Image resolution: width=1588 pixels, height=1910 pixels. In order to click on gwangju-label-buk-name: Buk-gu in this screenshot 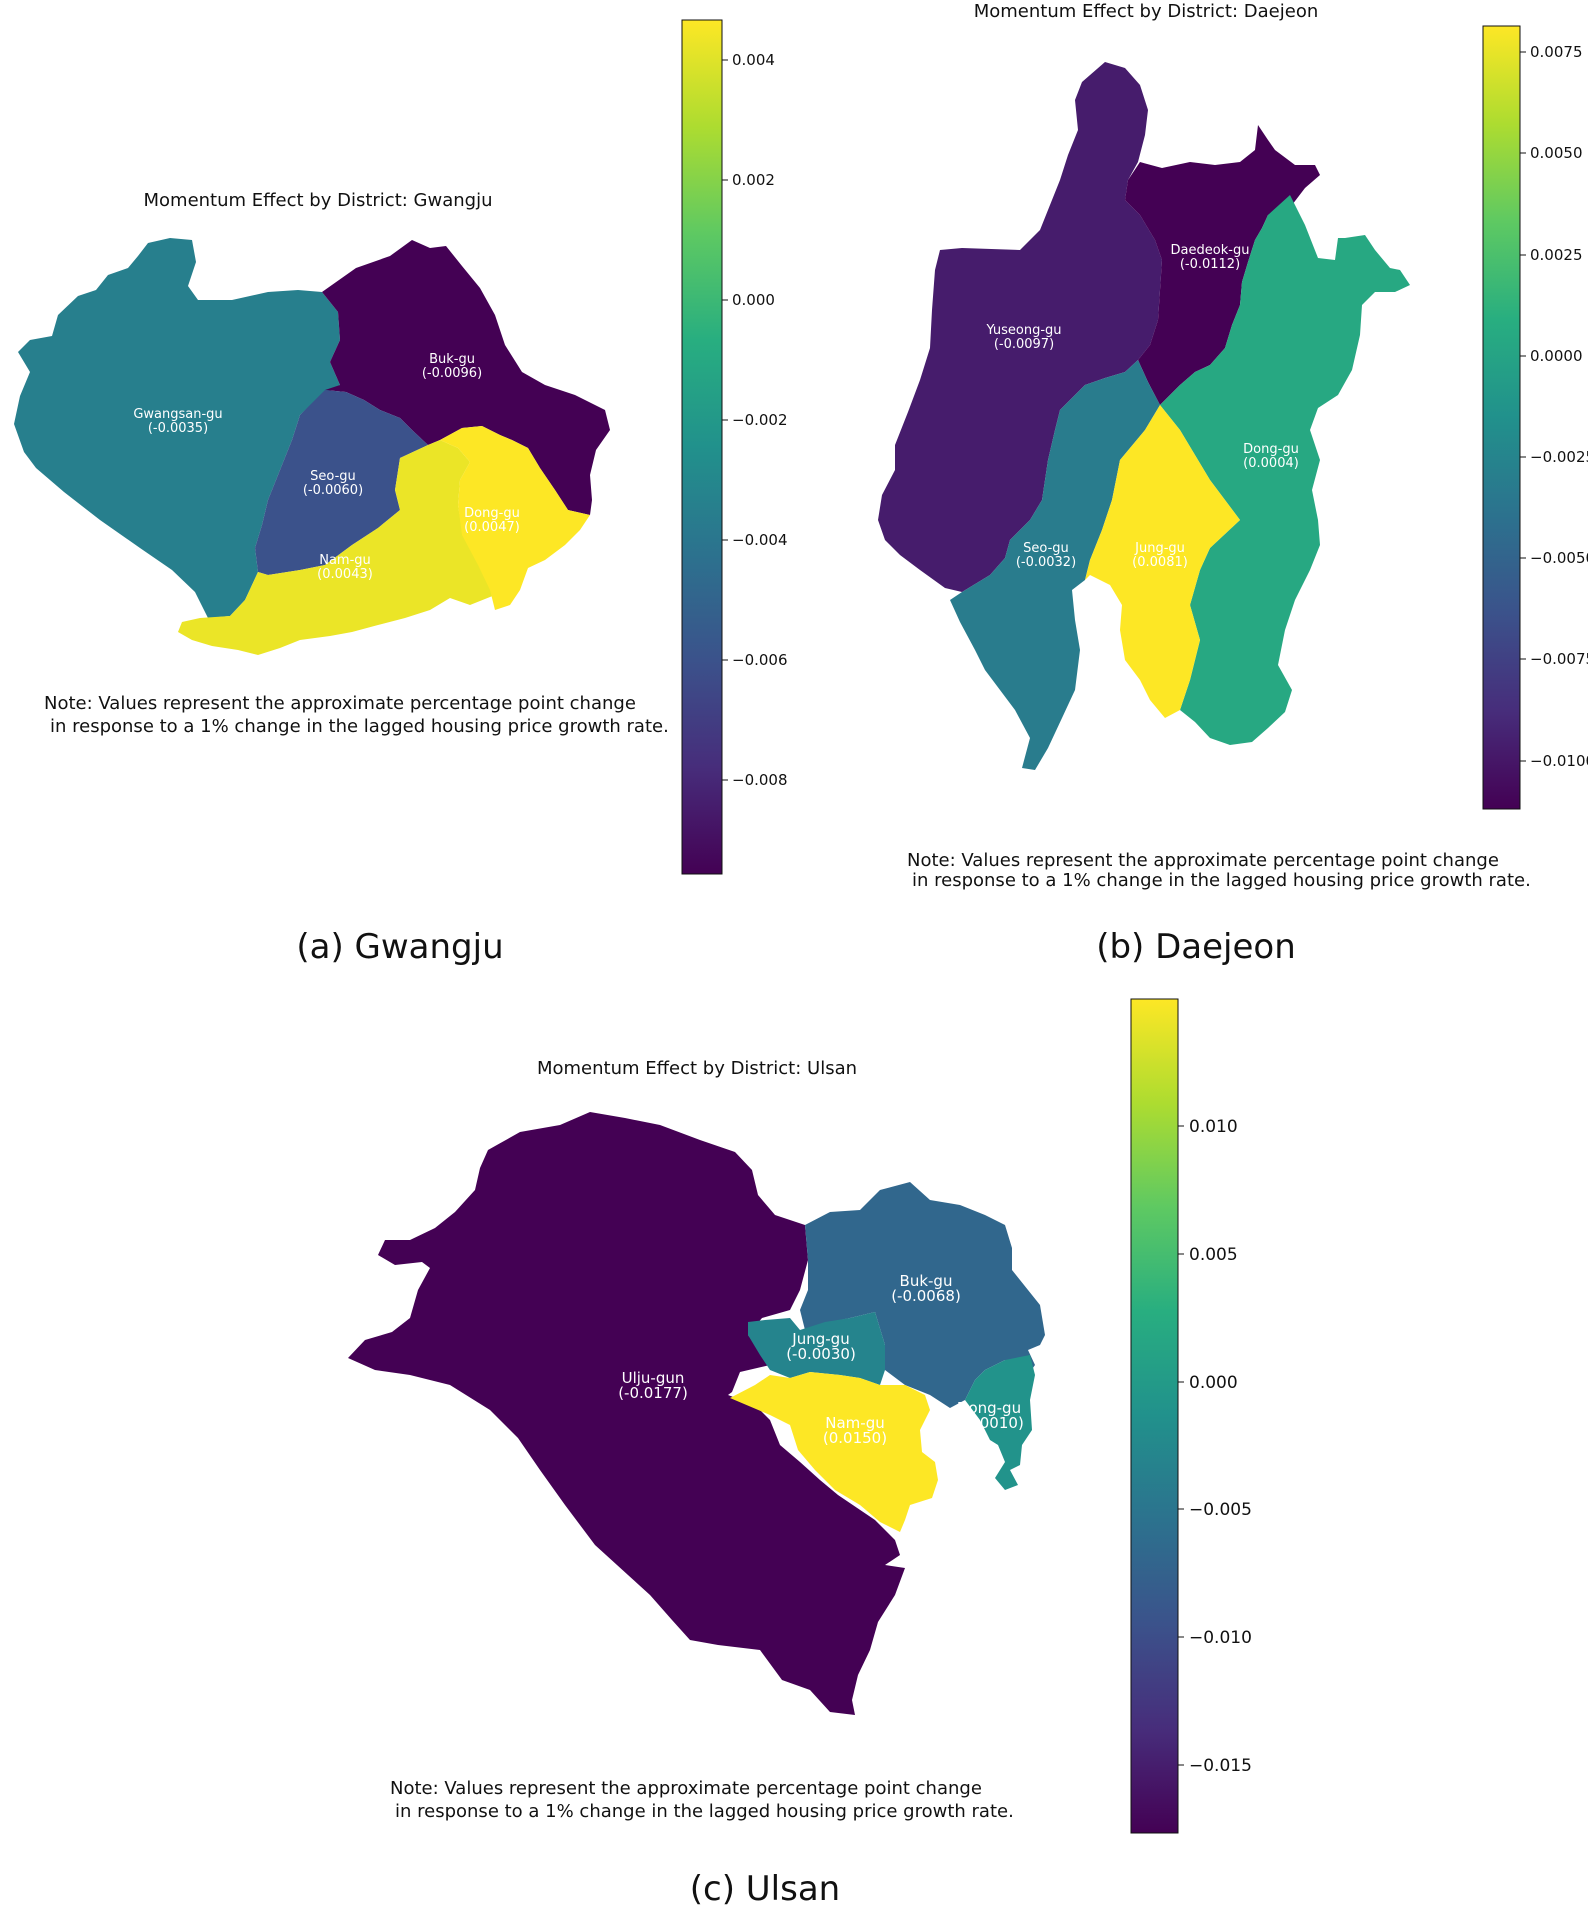, I will do `click(452, 359)`.